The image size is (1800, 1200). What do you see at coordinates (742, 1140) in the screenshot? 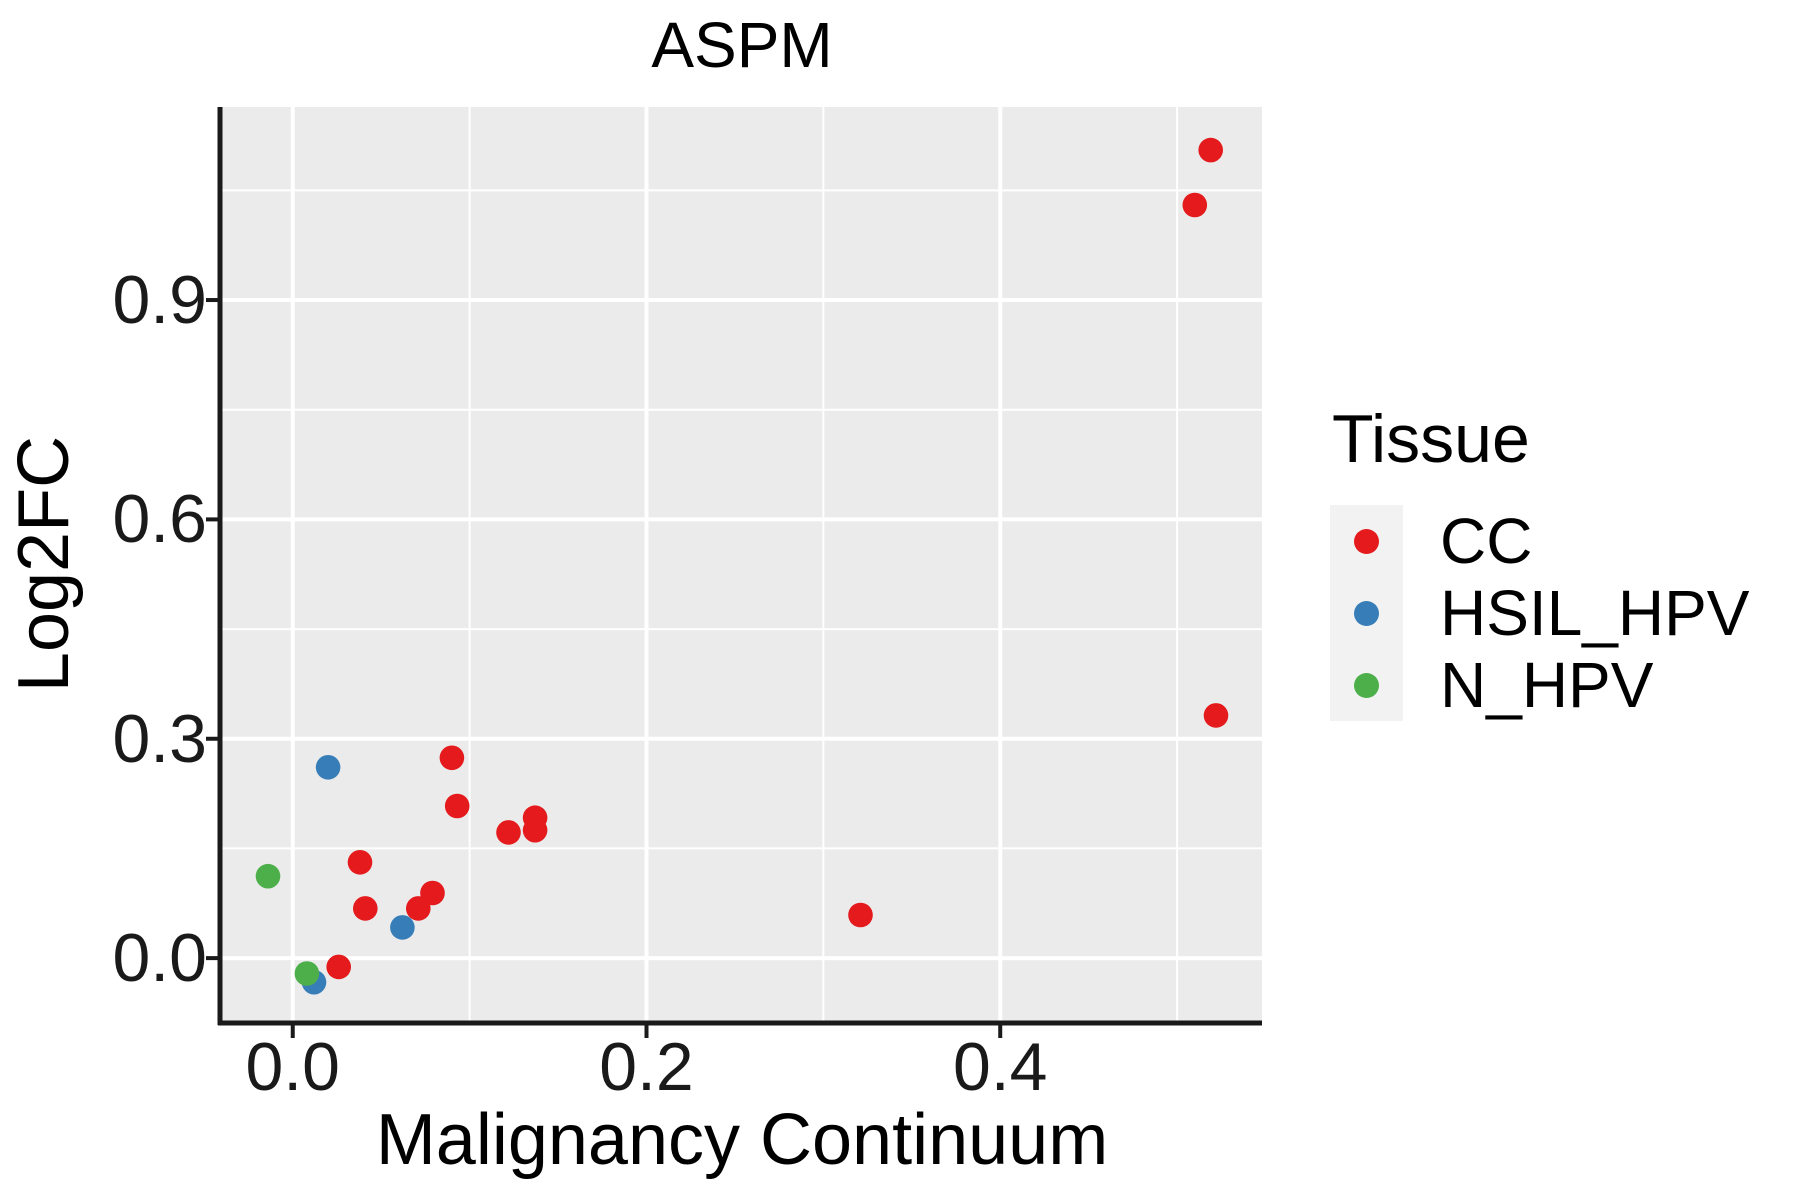
I see `x-axis-title: Malignancy Continuum` at bounding box center [742, 1140].